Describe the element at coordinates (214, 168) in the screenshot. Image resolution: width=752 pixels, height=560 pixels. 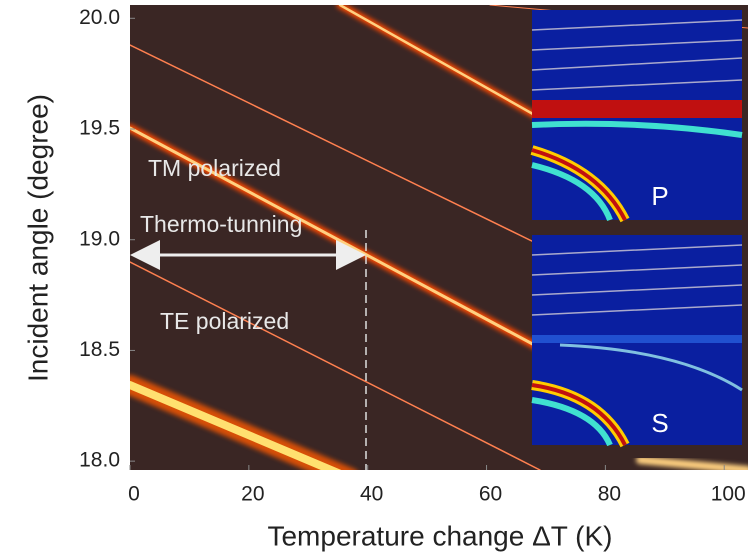
I see `annotation: TM polarized` at that location.